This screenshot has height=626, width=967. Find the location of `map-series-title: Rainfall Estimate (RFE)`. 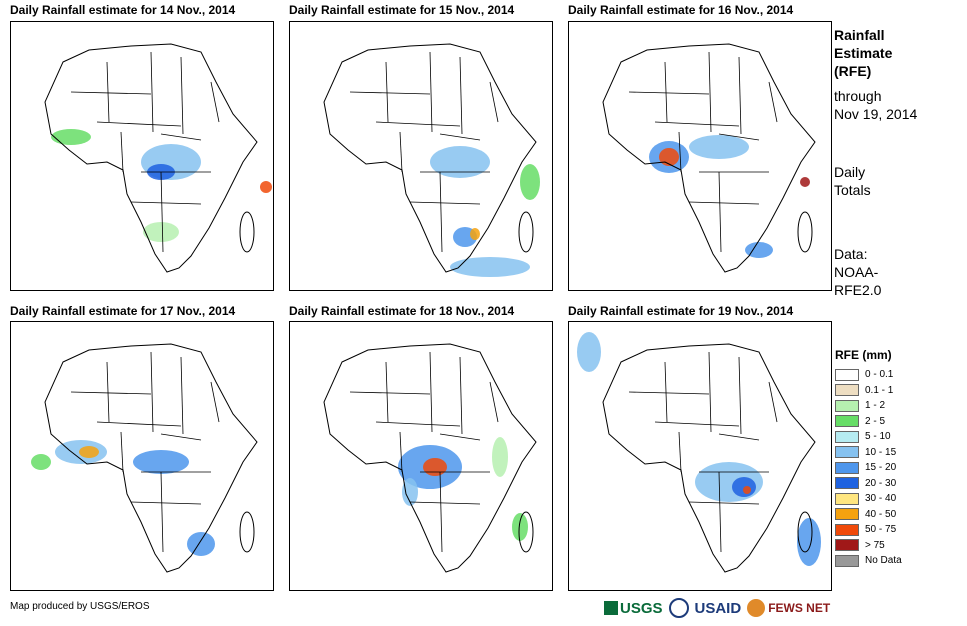

map-series-title: Rainfall Estimate (RFE) is located at coordinates (894, 53).